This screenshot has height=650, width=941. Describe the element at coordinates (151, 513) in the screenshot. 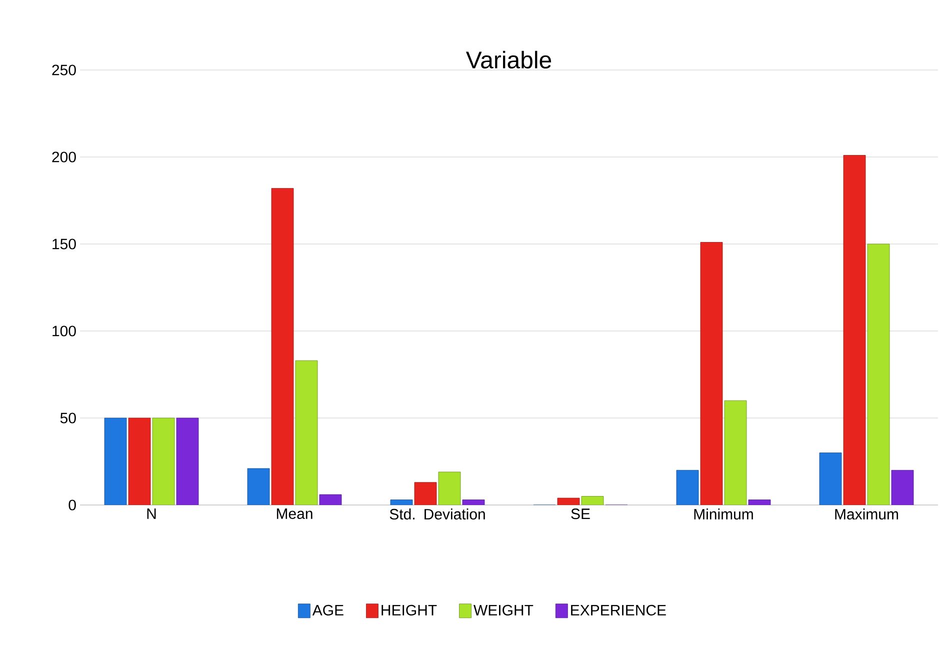

I see `x-tick-label: N` at that location.